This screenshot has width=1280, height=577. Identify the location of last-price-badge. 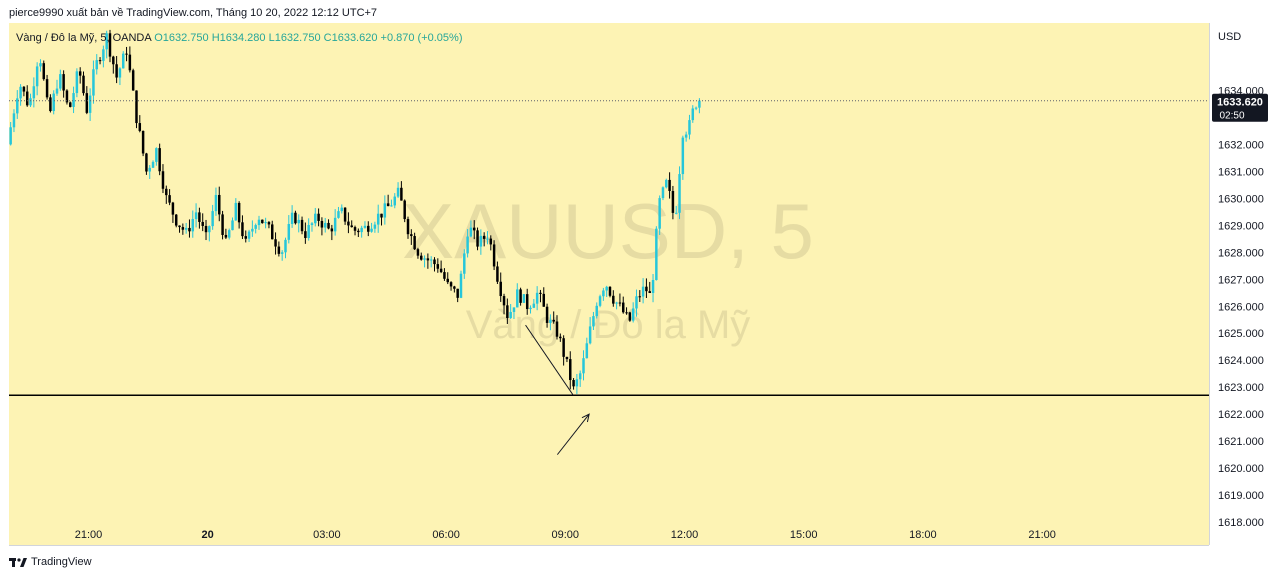
(1240, 107).